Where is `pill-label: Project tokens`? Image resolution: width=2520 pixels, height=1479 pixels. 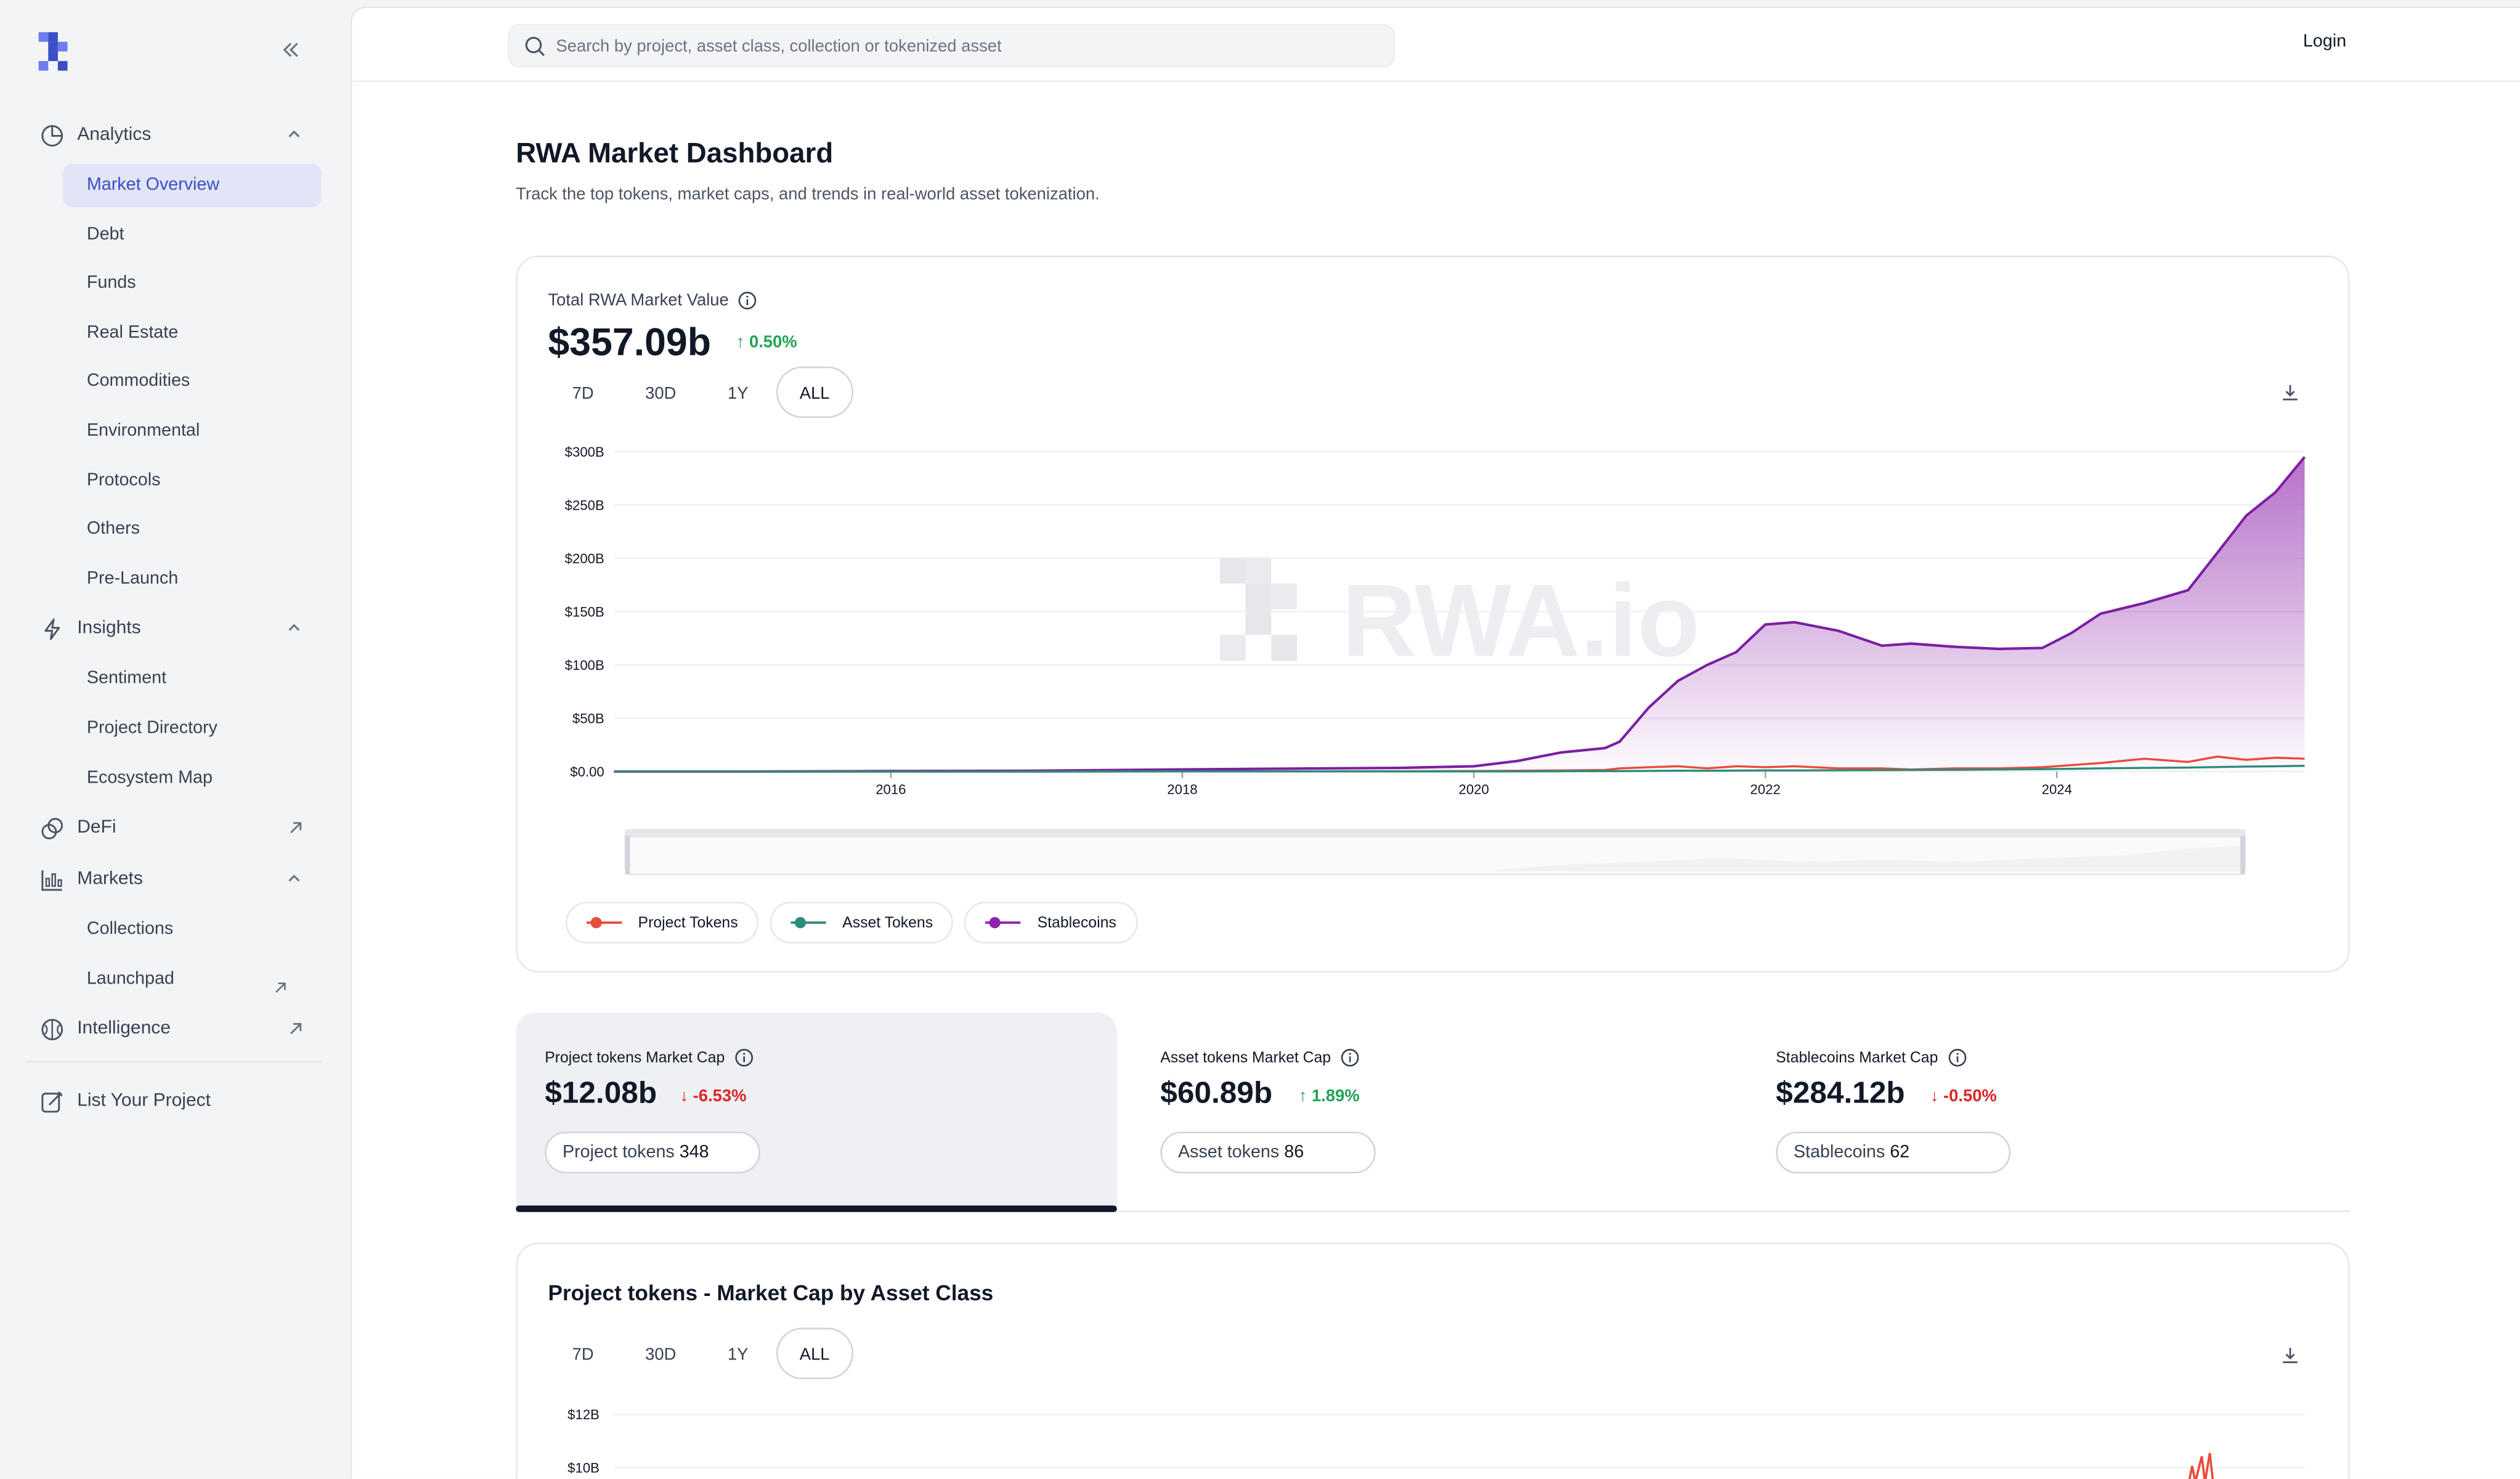
pill-label: Project tokens is located at coordinates (618, 1152).